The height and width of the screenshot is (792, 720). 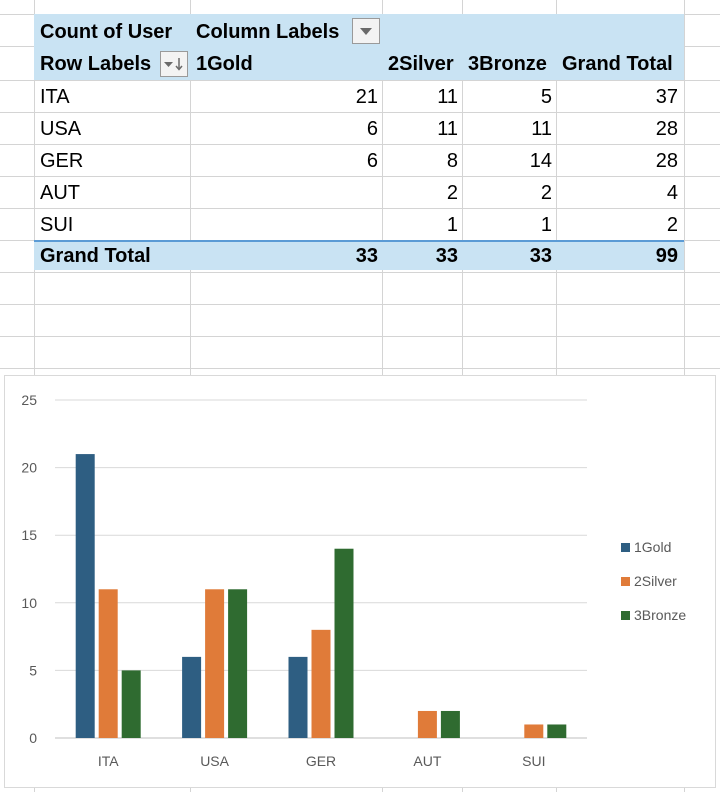 What do you see at coordinates (672, 193) in the screenshot?
I see `pivot-cell: 4` at bounding box center [672, 193].